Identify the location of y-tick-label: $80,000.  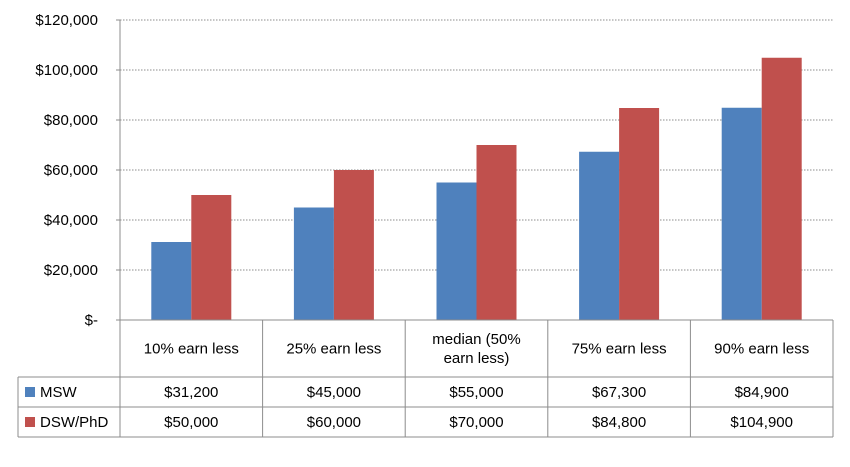
(71, 120).